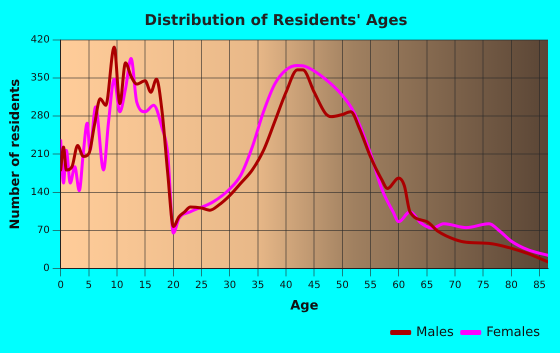  What do you see at coordinates (89, 285) in the screenshot?
I see `x-tick-label: 5` at bounding box center [89, 285].